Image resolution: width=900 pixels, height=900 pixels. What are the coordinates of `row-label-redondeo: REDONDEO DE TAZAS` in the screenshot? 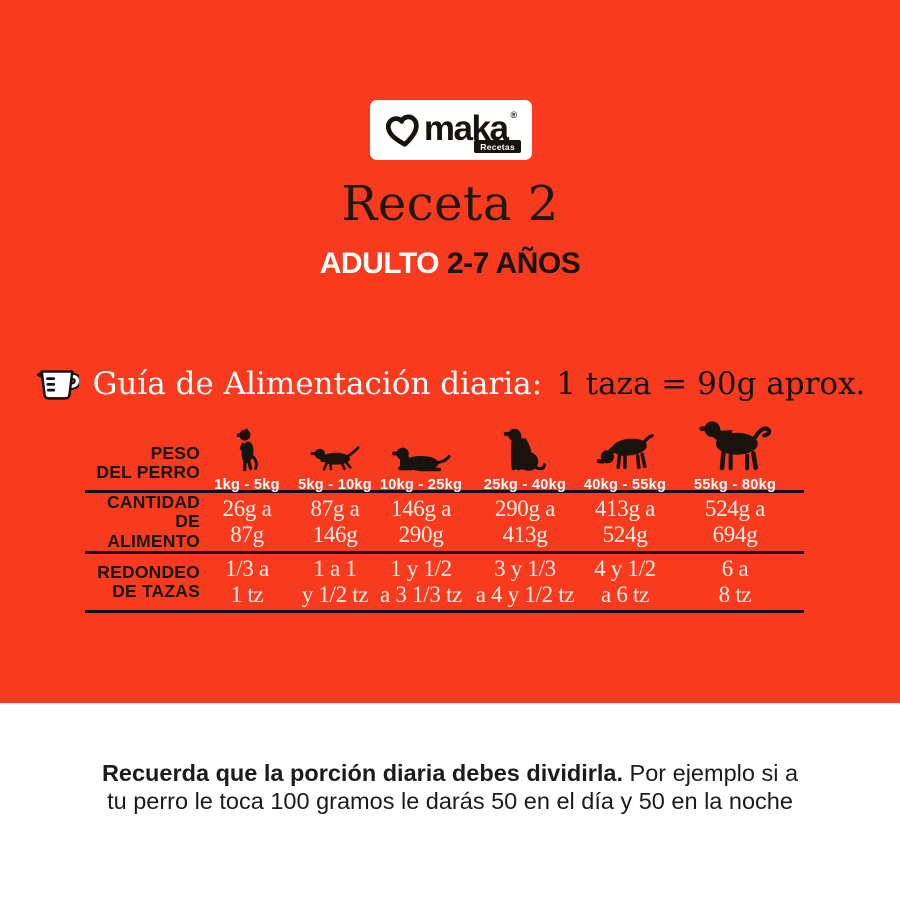 It's located at (148, 581).